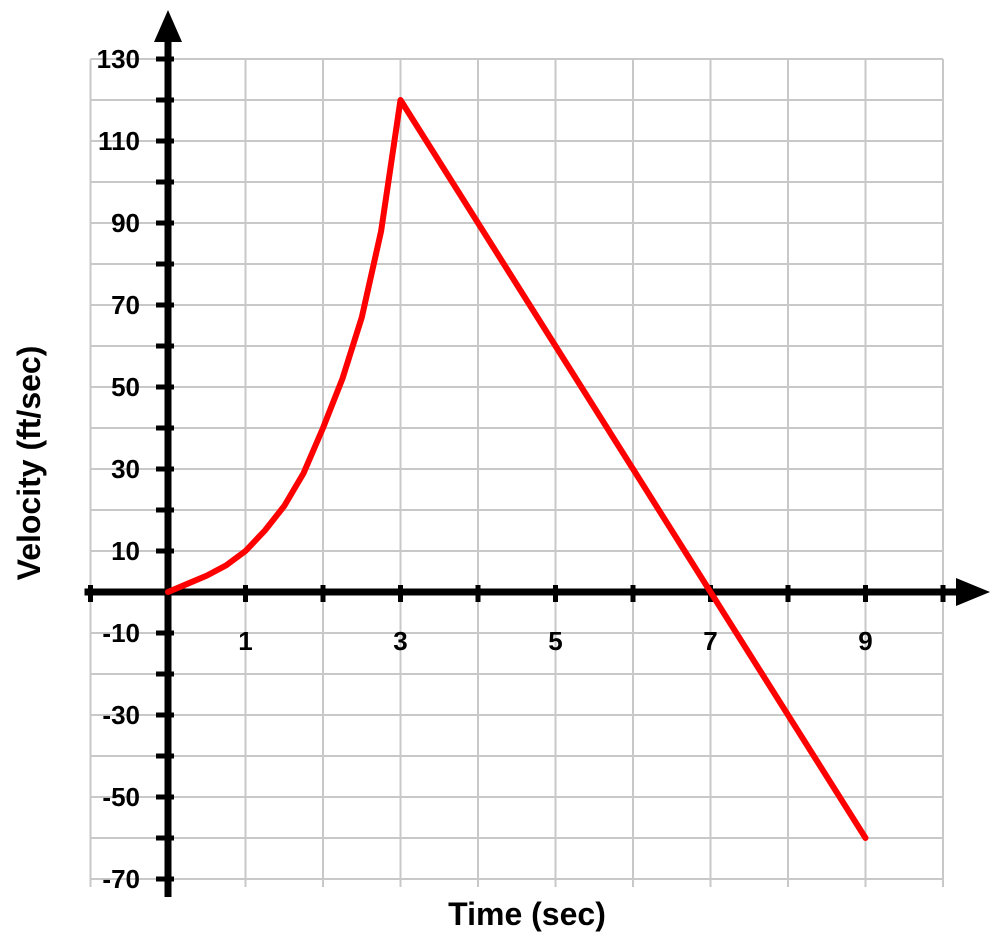 This screenshot has width=1000, height=946. Describe the element at coordinates (527, 914) in the screenshot. I see `x-axis-title: Time (sec)` at that location.